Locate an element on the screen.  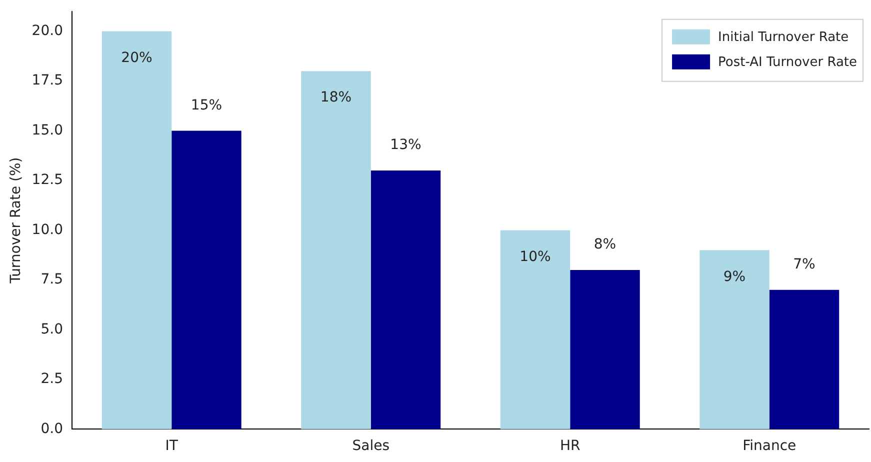
y-axis-title: Turnover Rate (%) is located at coordinates (16, 220).